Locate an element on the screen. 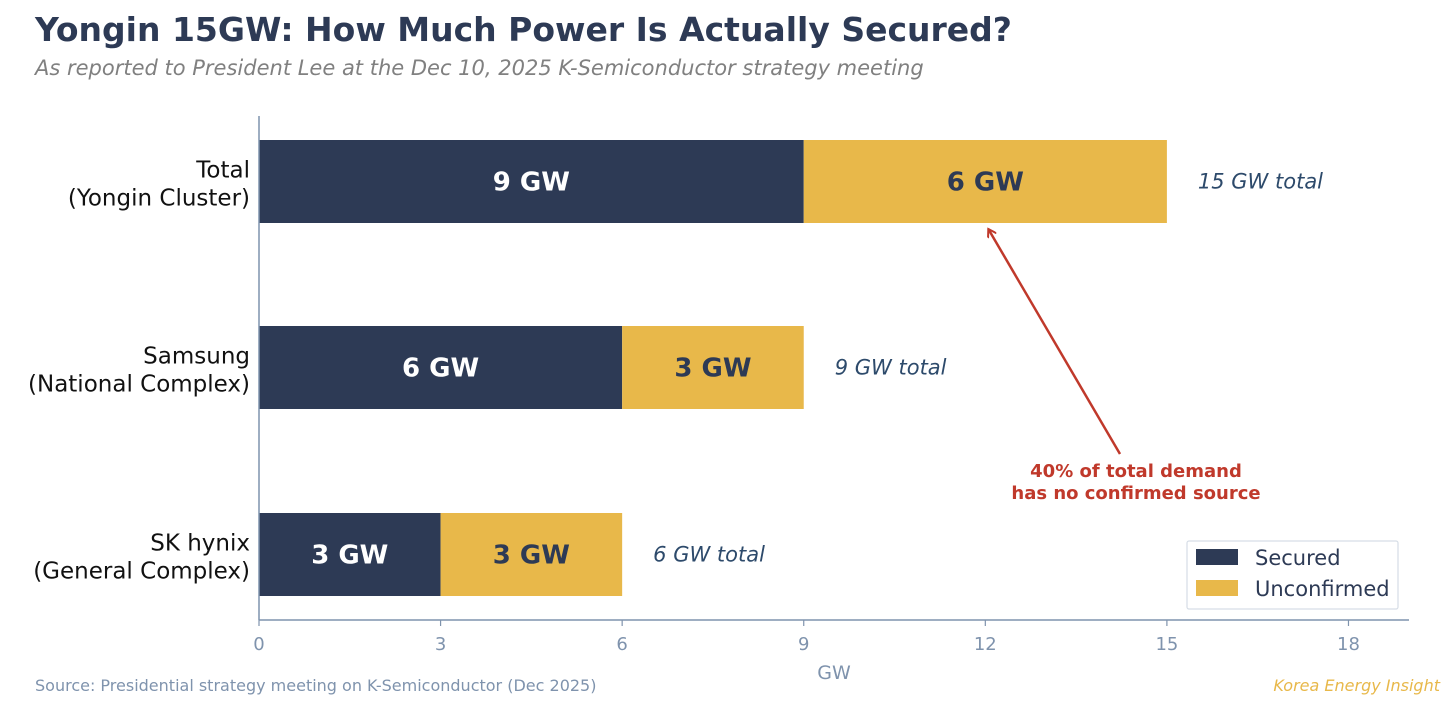  legend-label-secured: Secured is located at coordinates (1298, 558).